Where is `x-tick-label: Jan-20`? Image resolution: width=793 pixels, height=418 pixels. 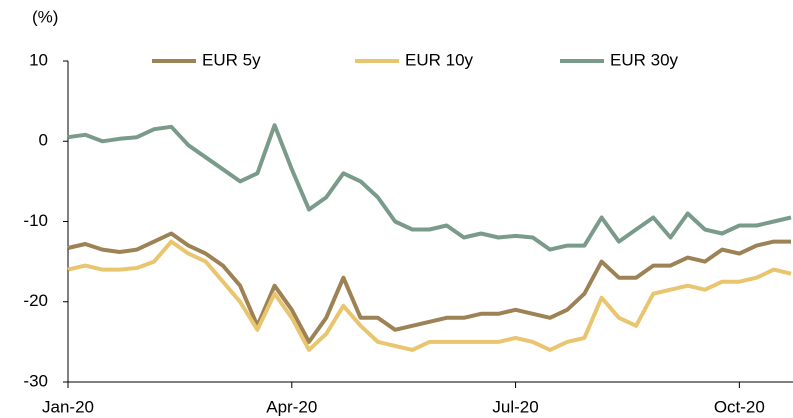
x-tick-label: Jan-20 is located at coordinates (68, 406).